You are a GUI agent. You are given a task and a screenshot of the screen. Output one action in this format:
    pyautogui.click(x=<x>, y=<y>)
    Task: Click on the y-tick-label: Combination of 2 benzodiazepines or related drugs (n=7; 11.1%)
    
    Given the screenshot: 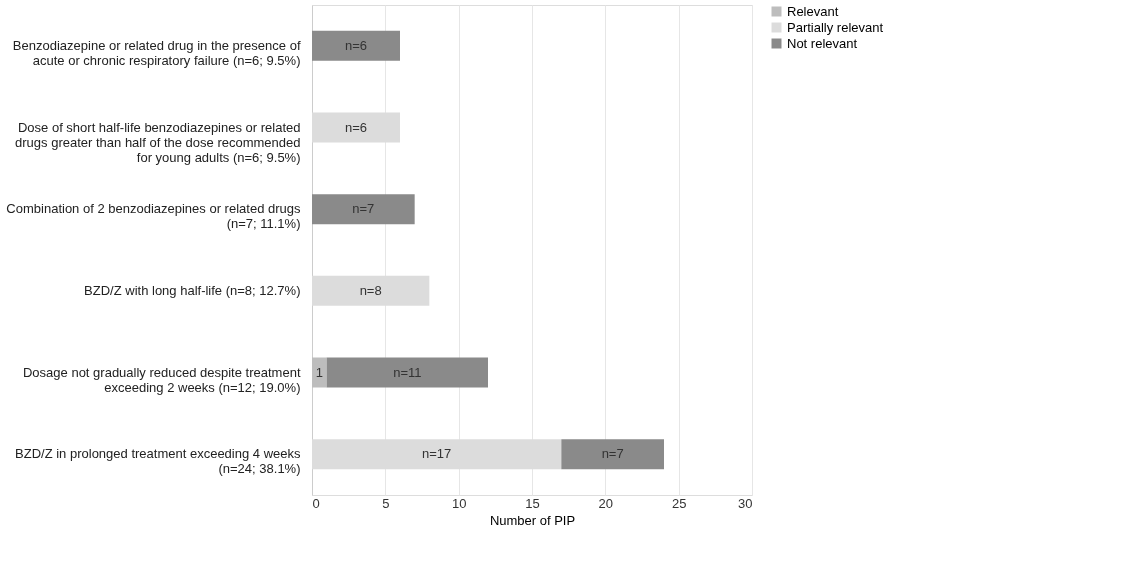 What is the action you would take?
    pyautogui.click(x=153, y=216)
    